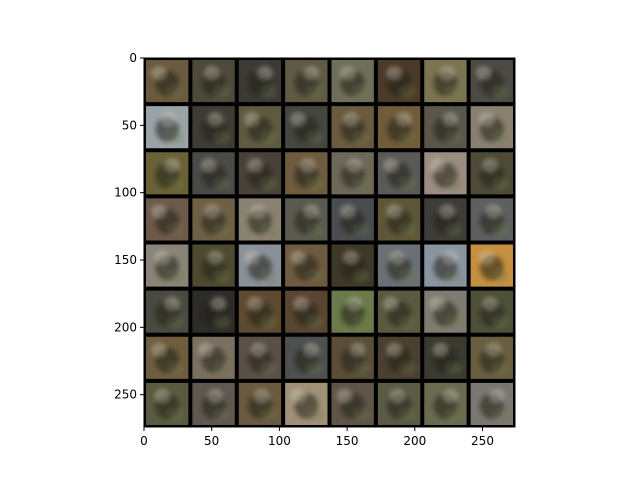  I want to click on x-axis: 0 50 100 150 200 250, so click(317, 437).